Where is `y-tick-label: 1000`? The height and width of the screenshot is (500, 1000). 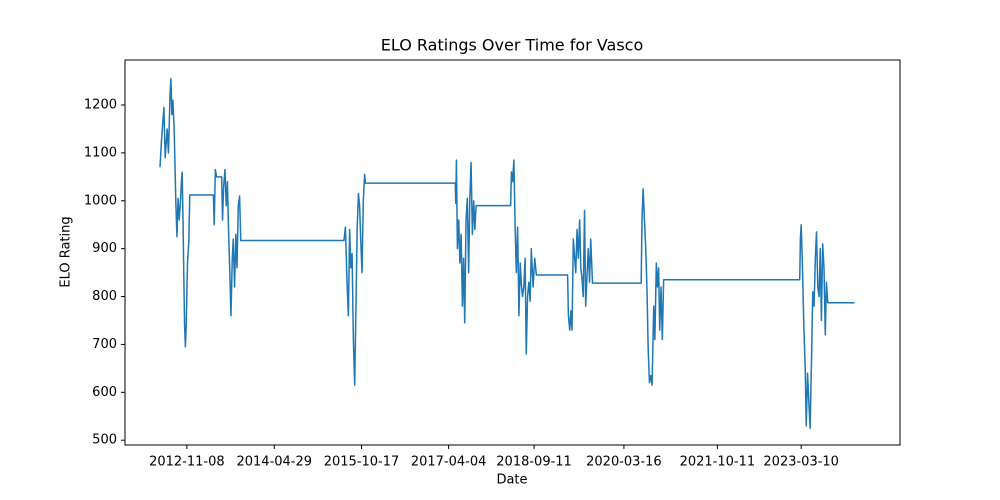 y-tick-label: 1000 is located at coordinates (100, 200).